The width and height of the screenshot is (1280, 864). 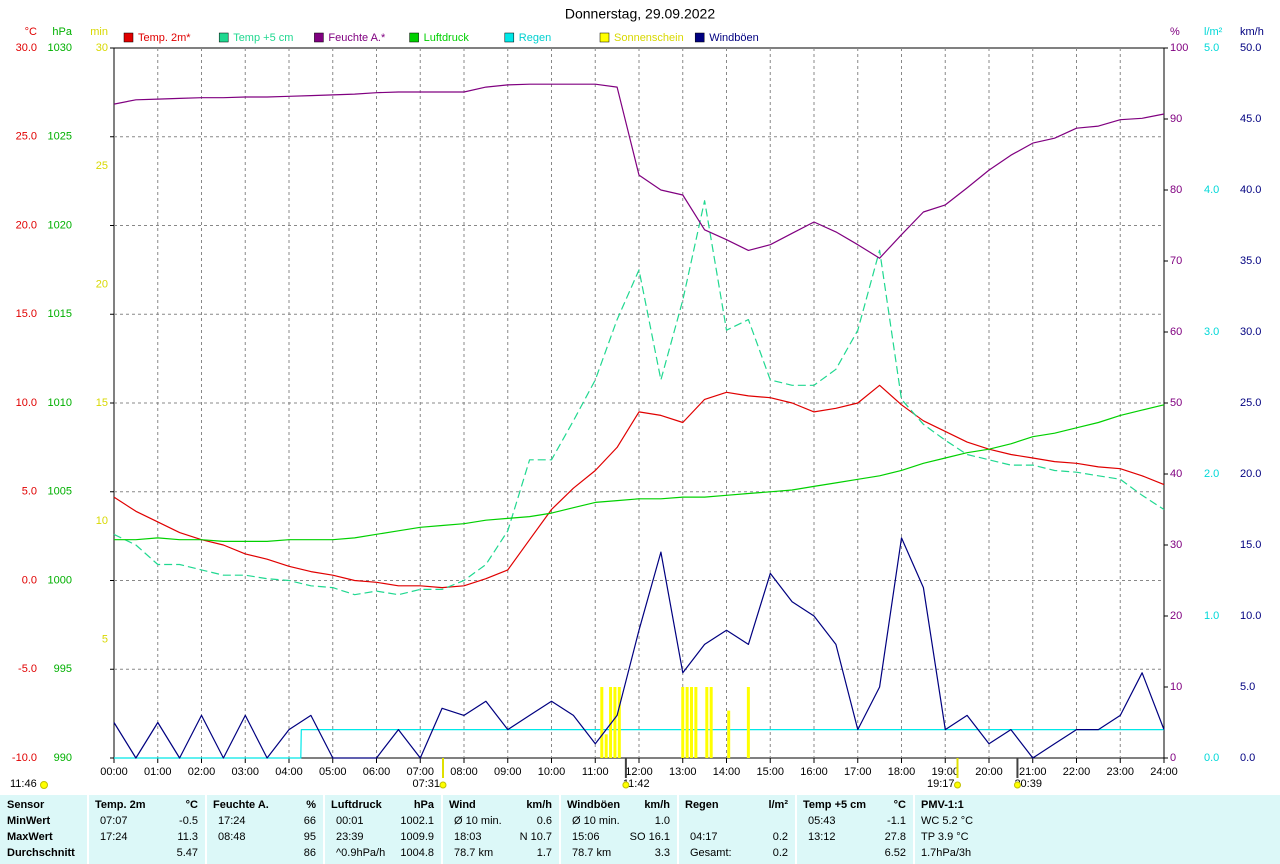 I want to click on y-tick-label: 1030, so click(x=60, y=48).